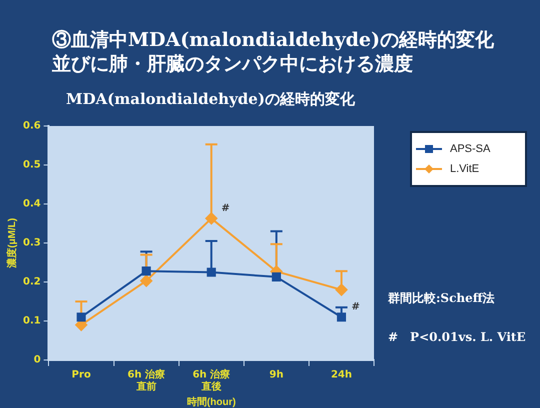 This screenshot has height=408, width=540. What do you see at coordinates (341, 375) in the screenshot?
I see `x-tick-label: 24h` at bounding box center [341, 375].